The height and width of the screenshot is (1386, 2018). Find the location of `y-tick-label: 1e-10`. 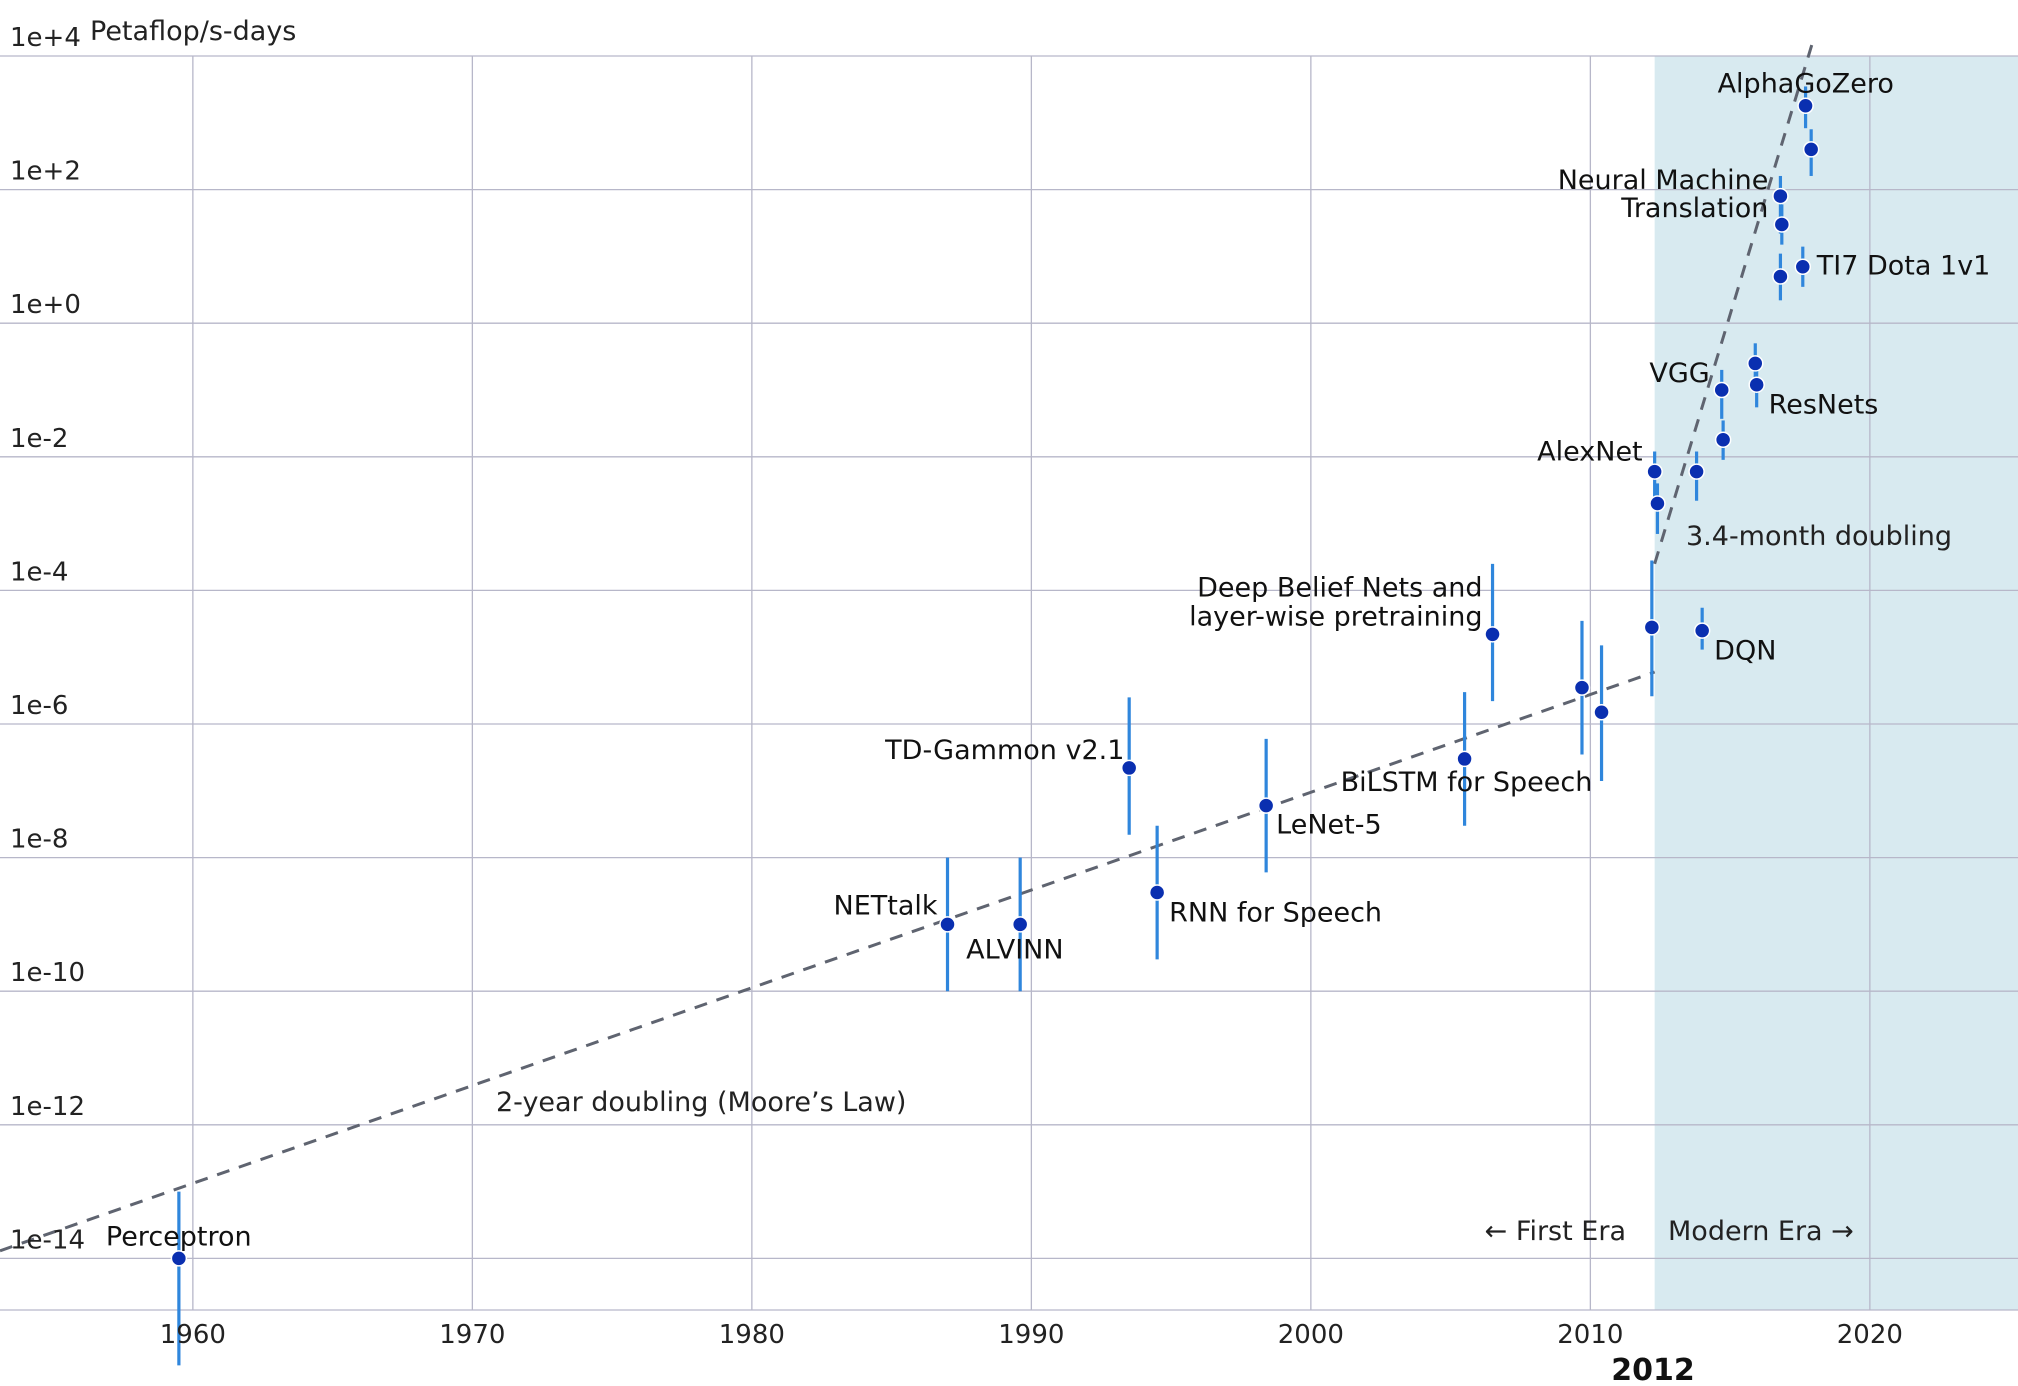

y-tick-label: 1e-10 is located at coordinates (47, 973).